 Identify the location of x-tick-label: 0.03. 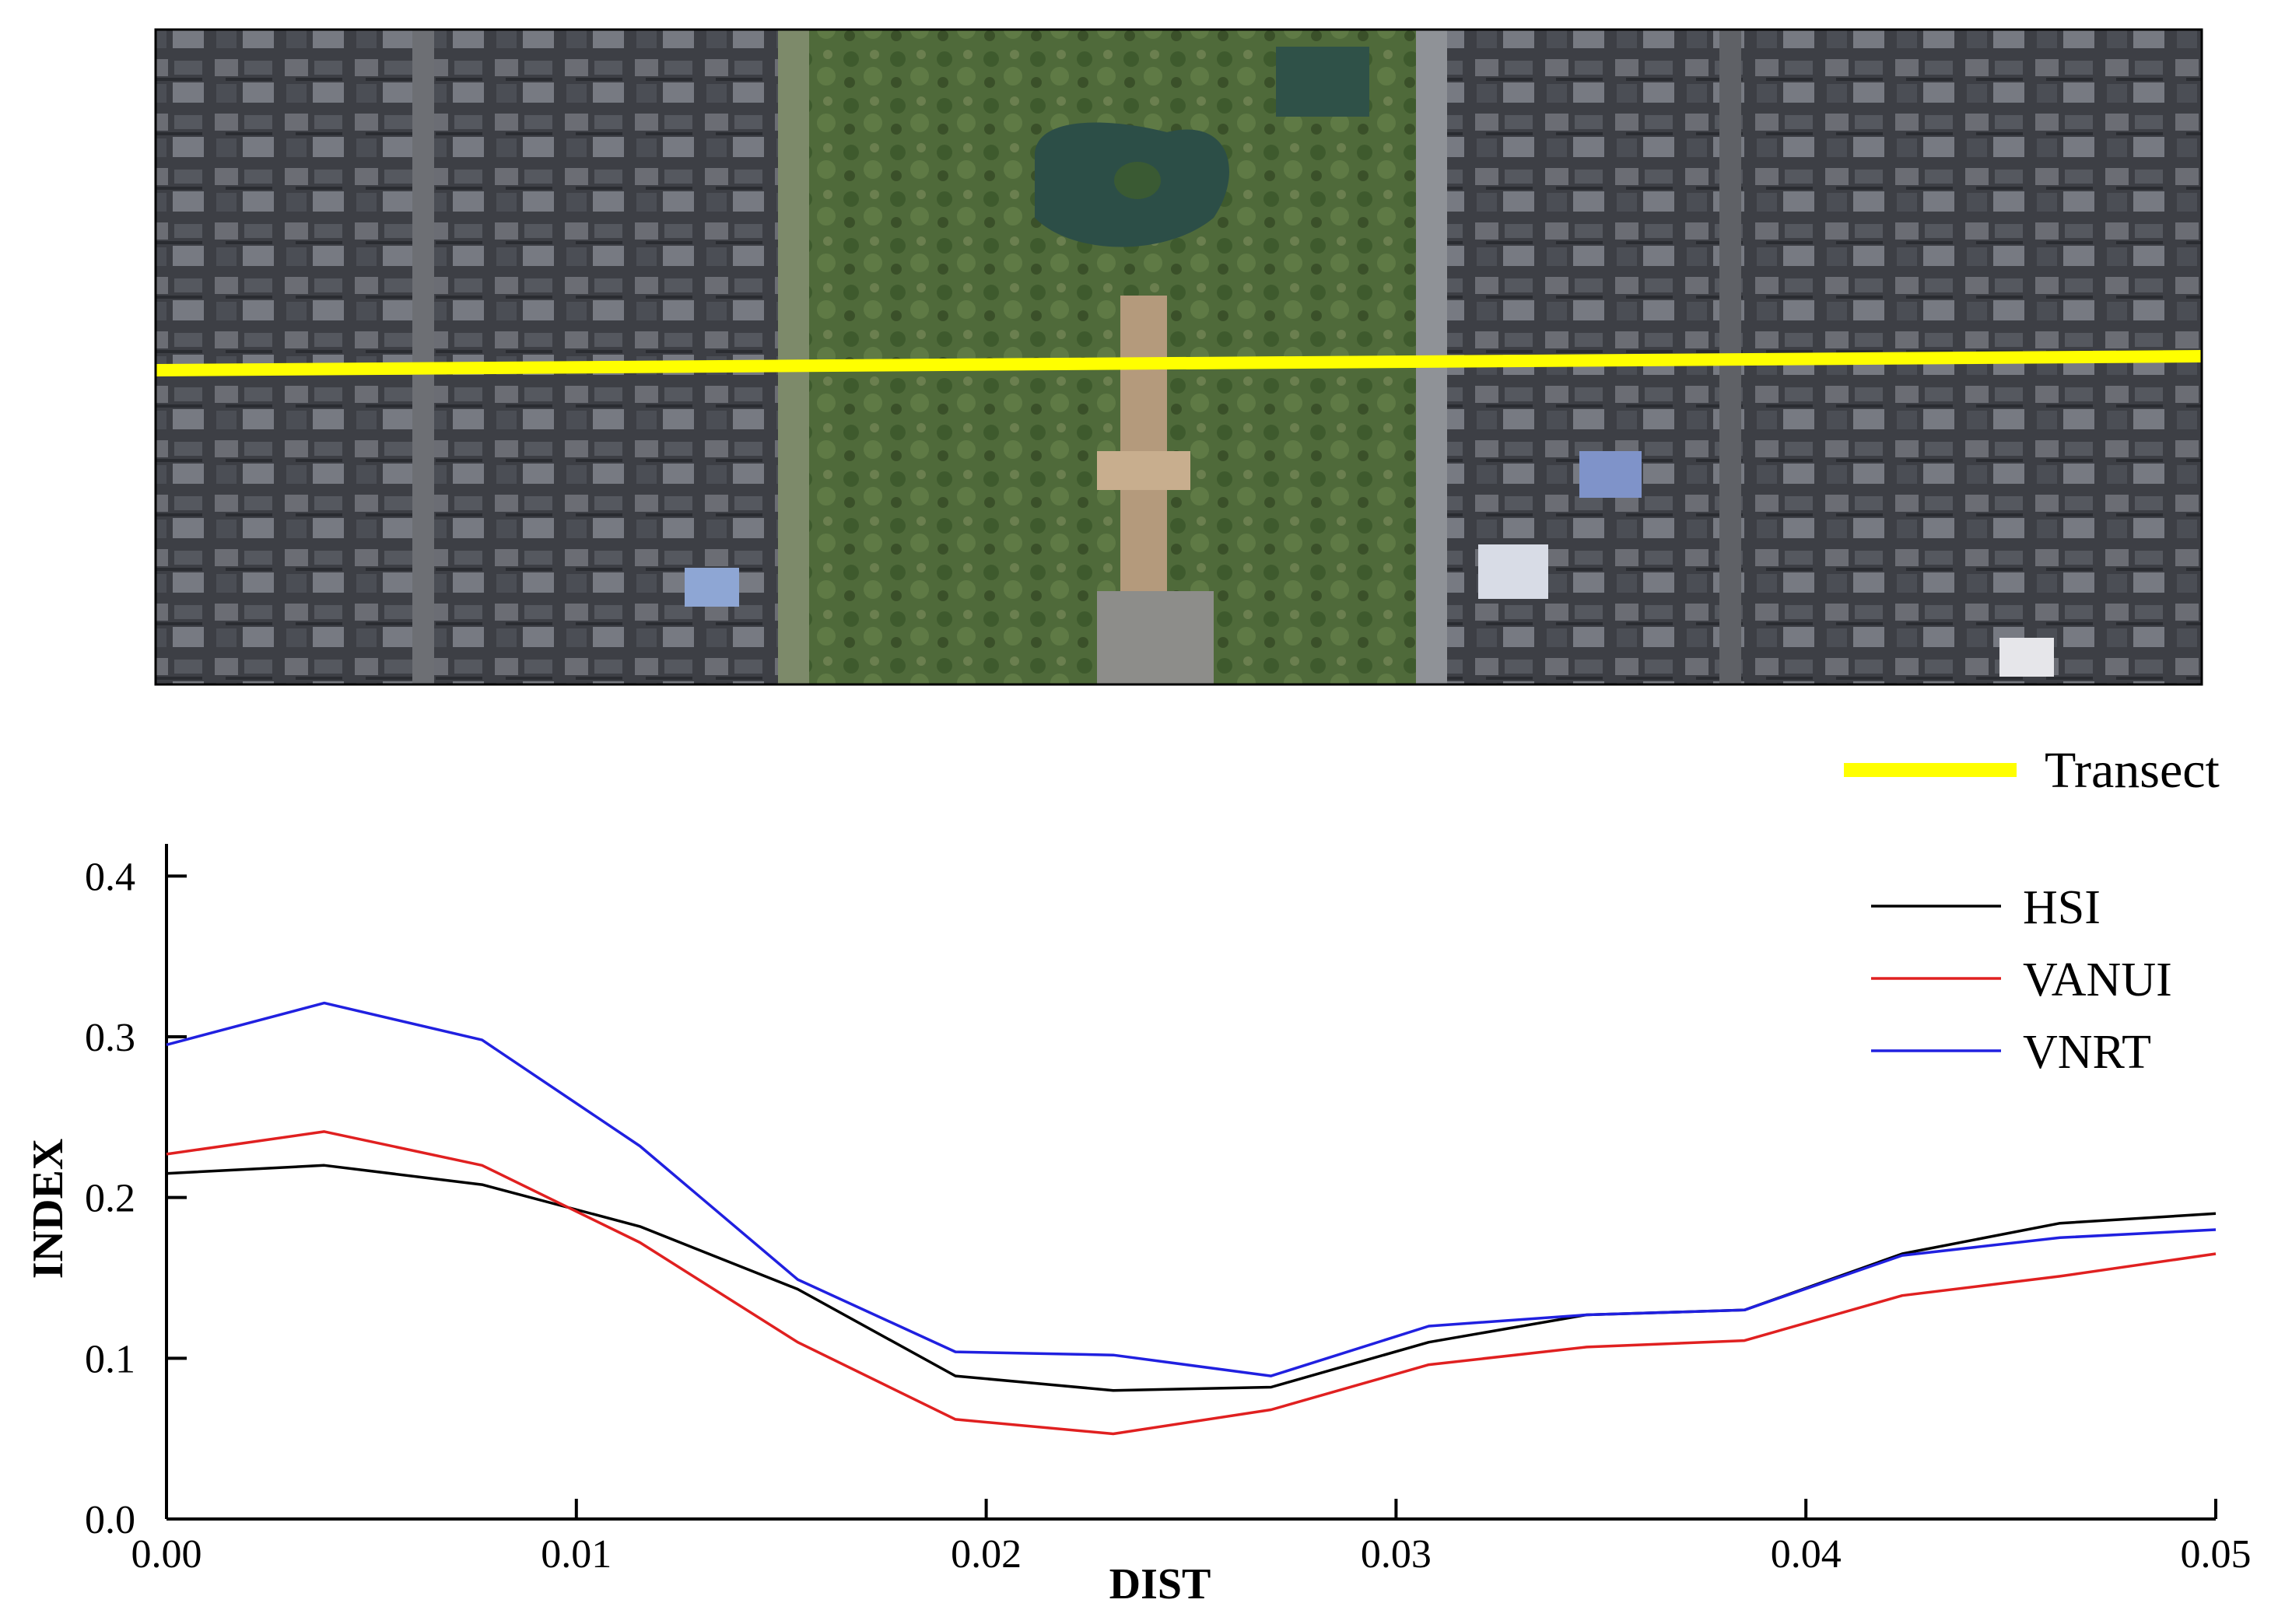
(1396, 1555).